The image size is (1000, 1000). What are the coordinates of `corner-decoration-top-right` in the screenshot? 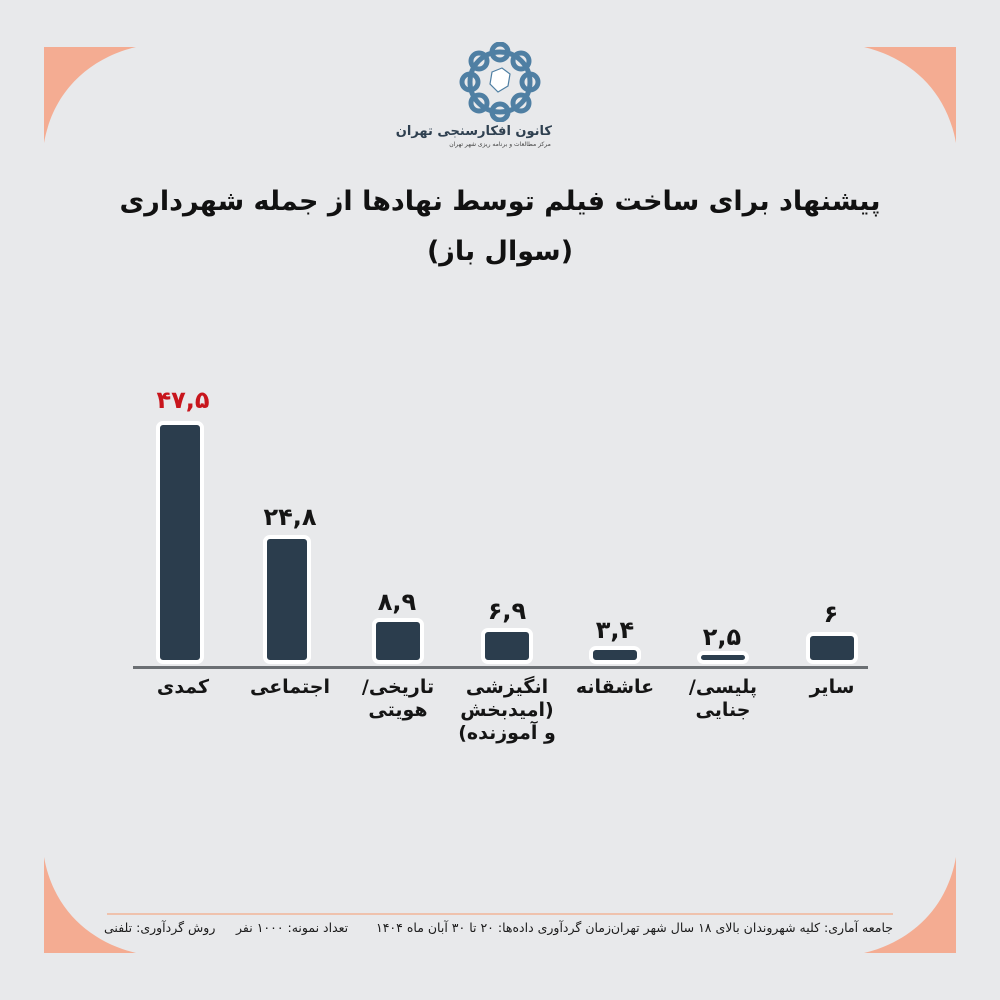 It's located at (910, 95).